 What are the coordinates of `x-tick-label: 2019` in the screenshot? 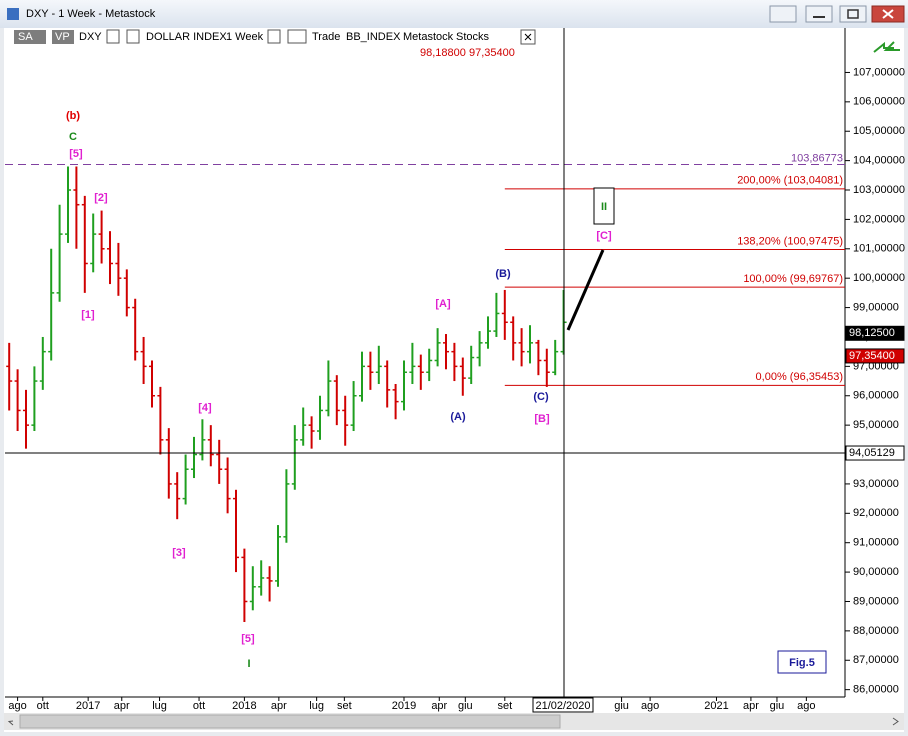 It's located at (404, 706).